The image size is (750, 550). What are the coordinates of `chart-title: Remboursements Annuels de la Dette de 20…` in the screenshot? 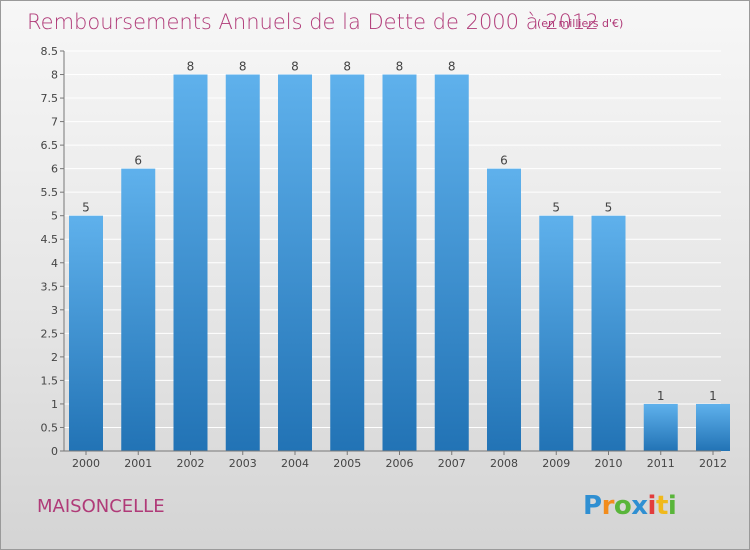 It's located at (313, 22).